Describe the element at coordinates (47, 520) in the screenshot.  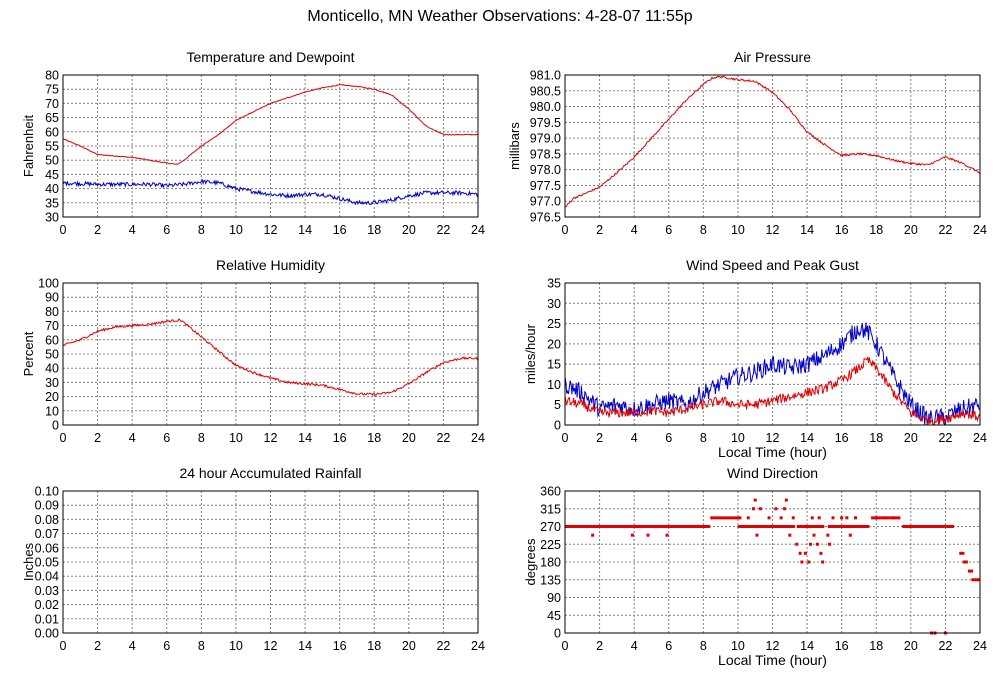
I see `y-tick-label: 0.08` at that location.